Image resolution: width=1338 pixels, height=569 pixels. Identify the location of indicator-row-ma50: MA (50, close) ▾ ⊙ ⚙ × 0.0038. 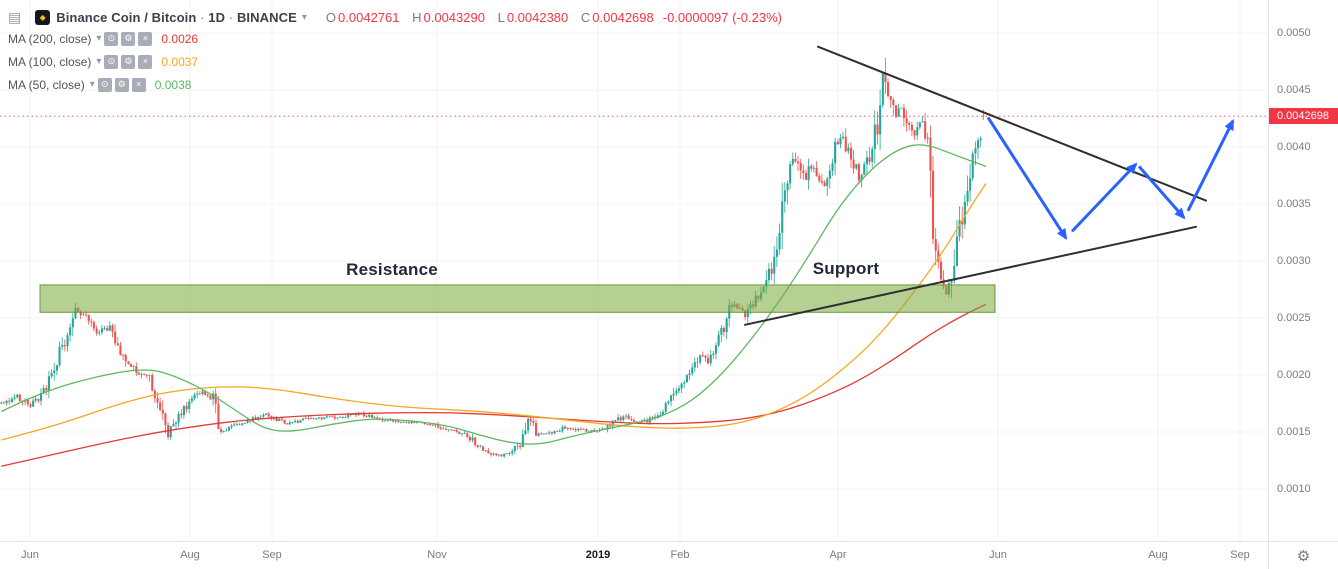
(395, 84).